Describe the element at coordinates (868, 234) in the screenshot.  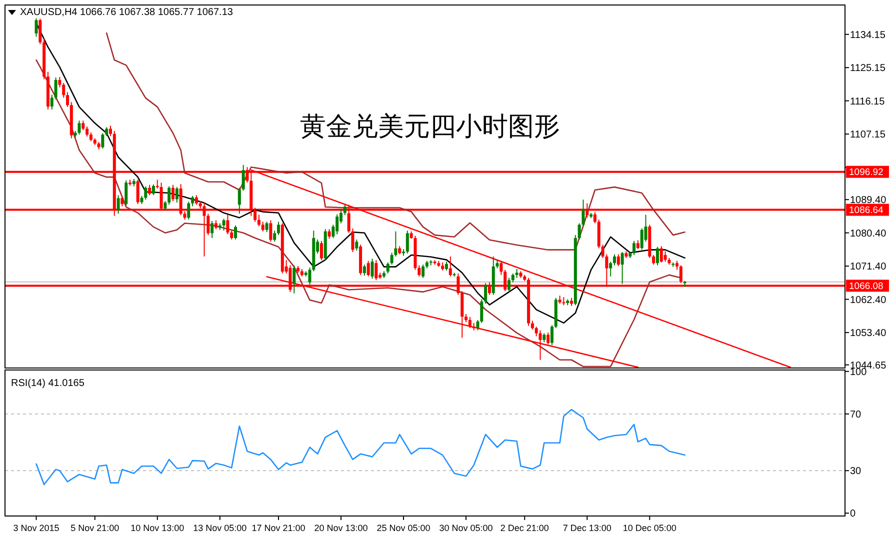
I see `y-tick-label: 1080.40` at that location.